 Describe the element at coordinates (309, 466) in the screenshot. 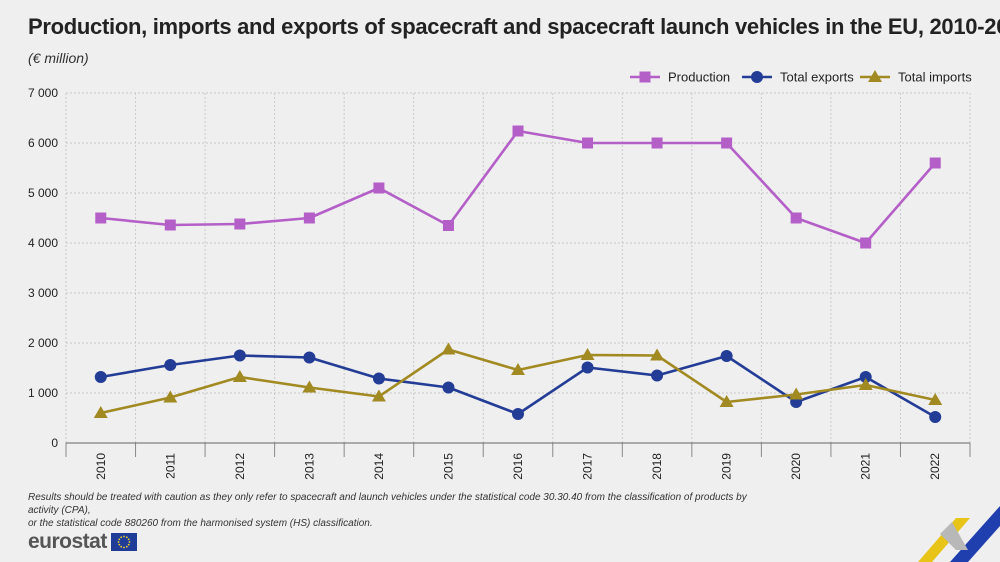

I see `x-tick-label: 2013` at that location.